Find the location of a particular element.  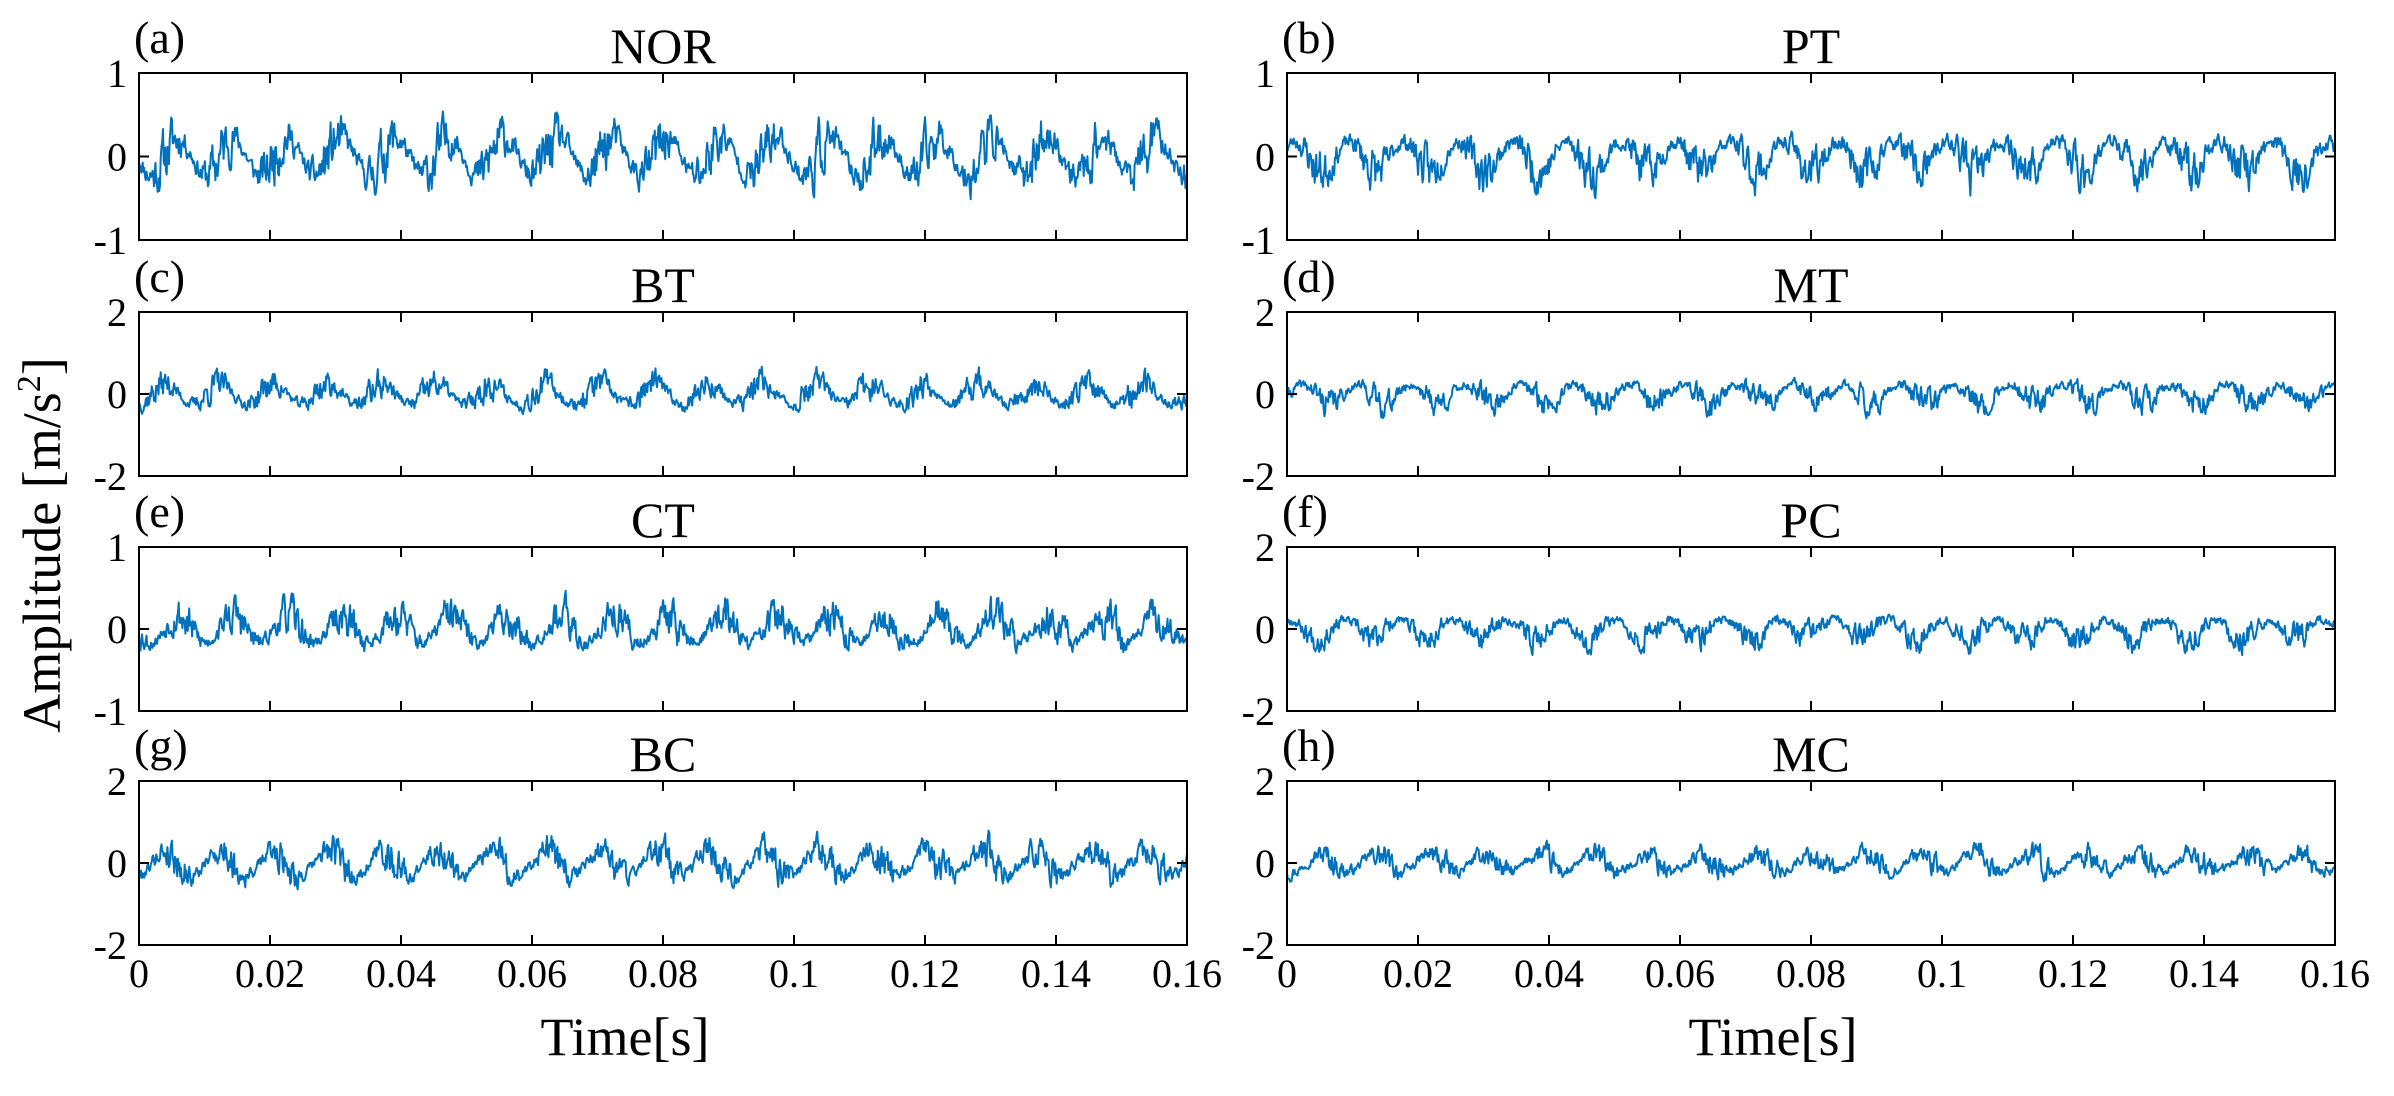

panel-nor: 1 0 -1 NOR (a) is located at coordinates (641, 137).